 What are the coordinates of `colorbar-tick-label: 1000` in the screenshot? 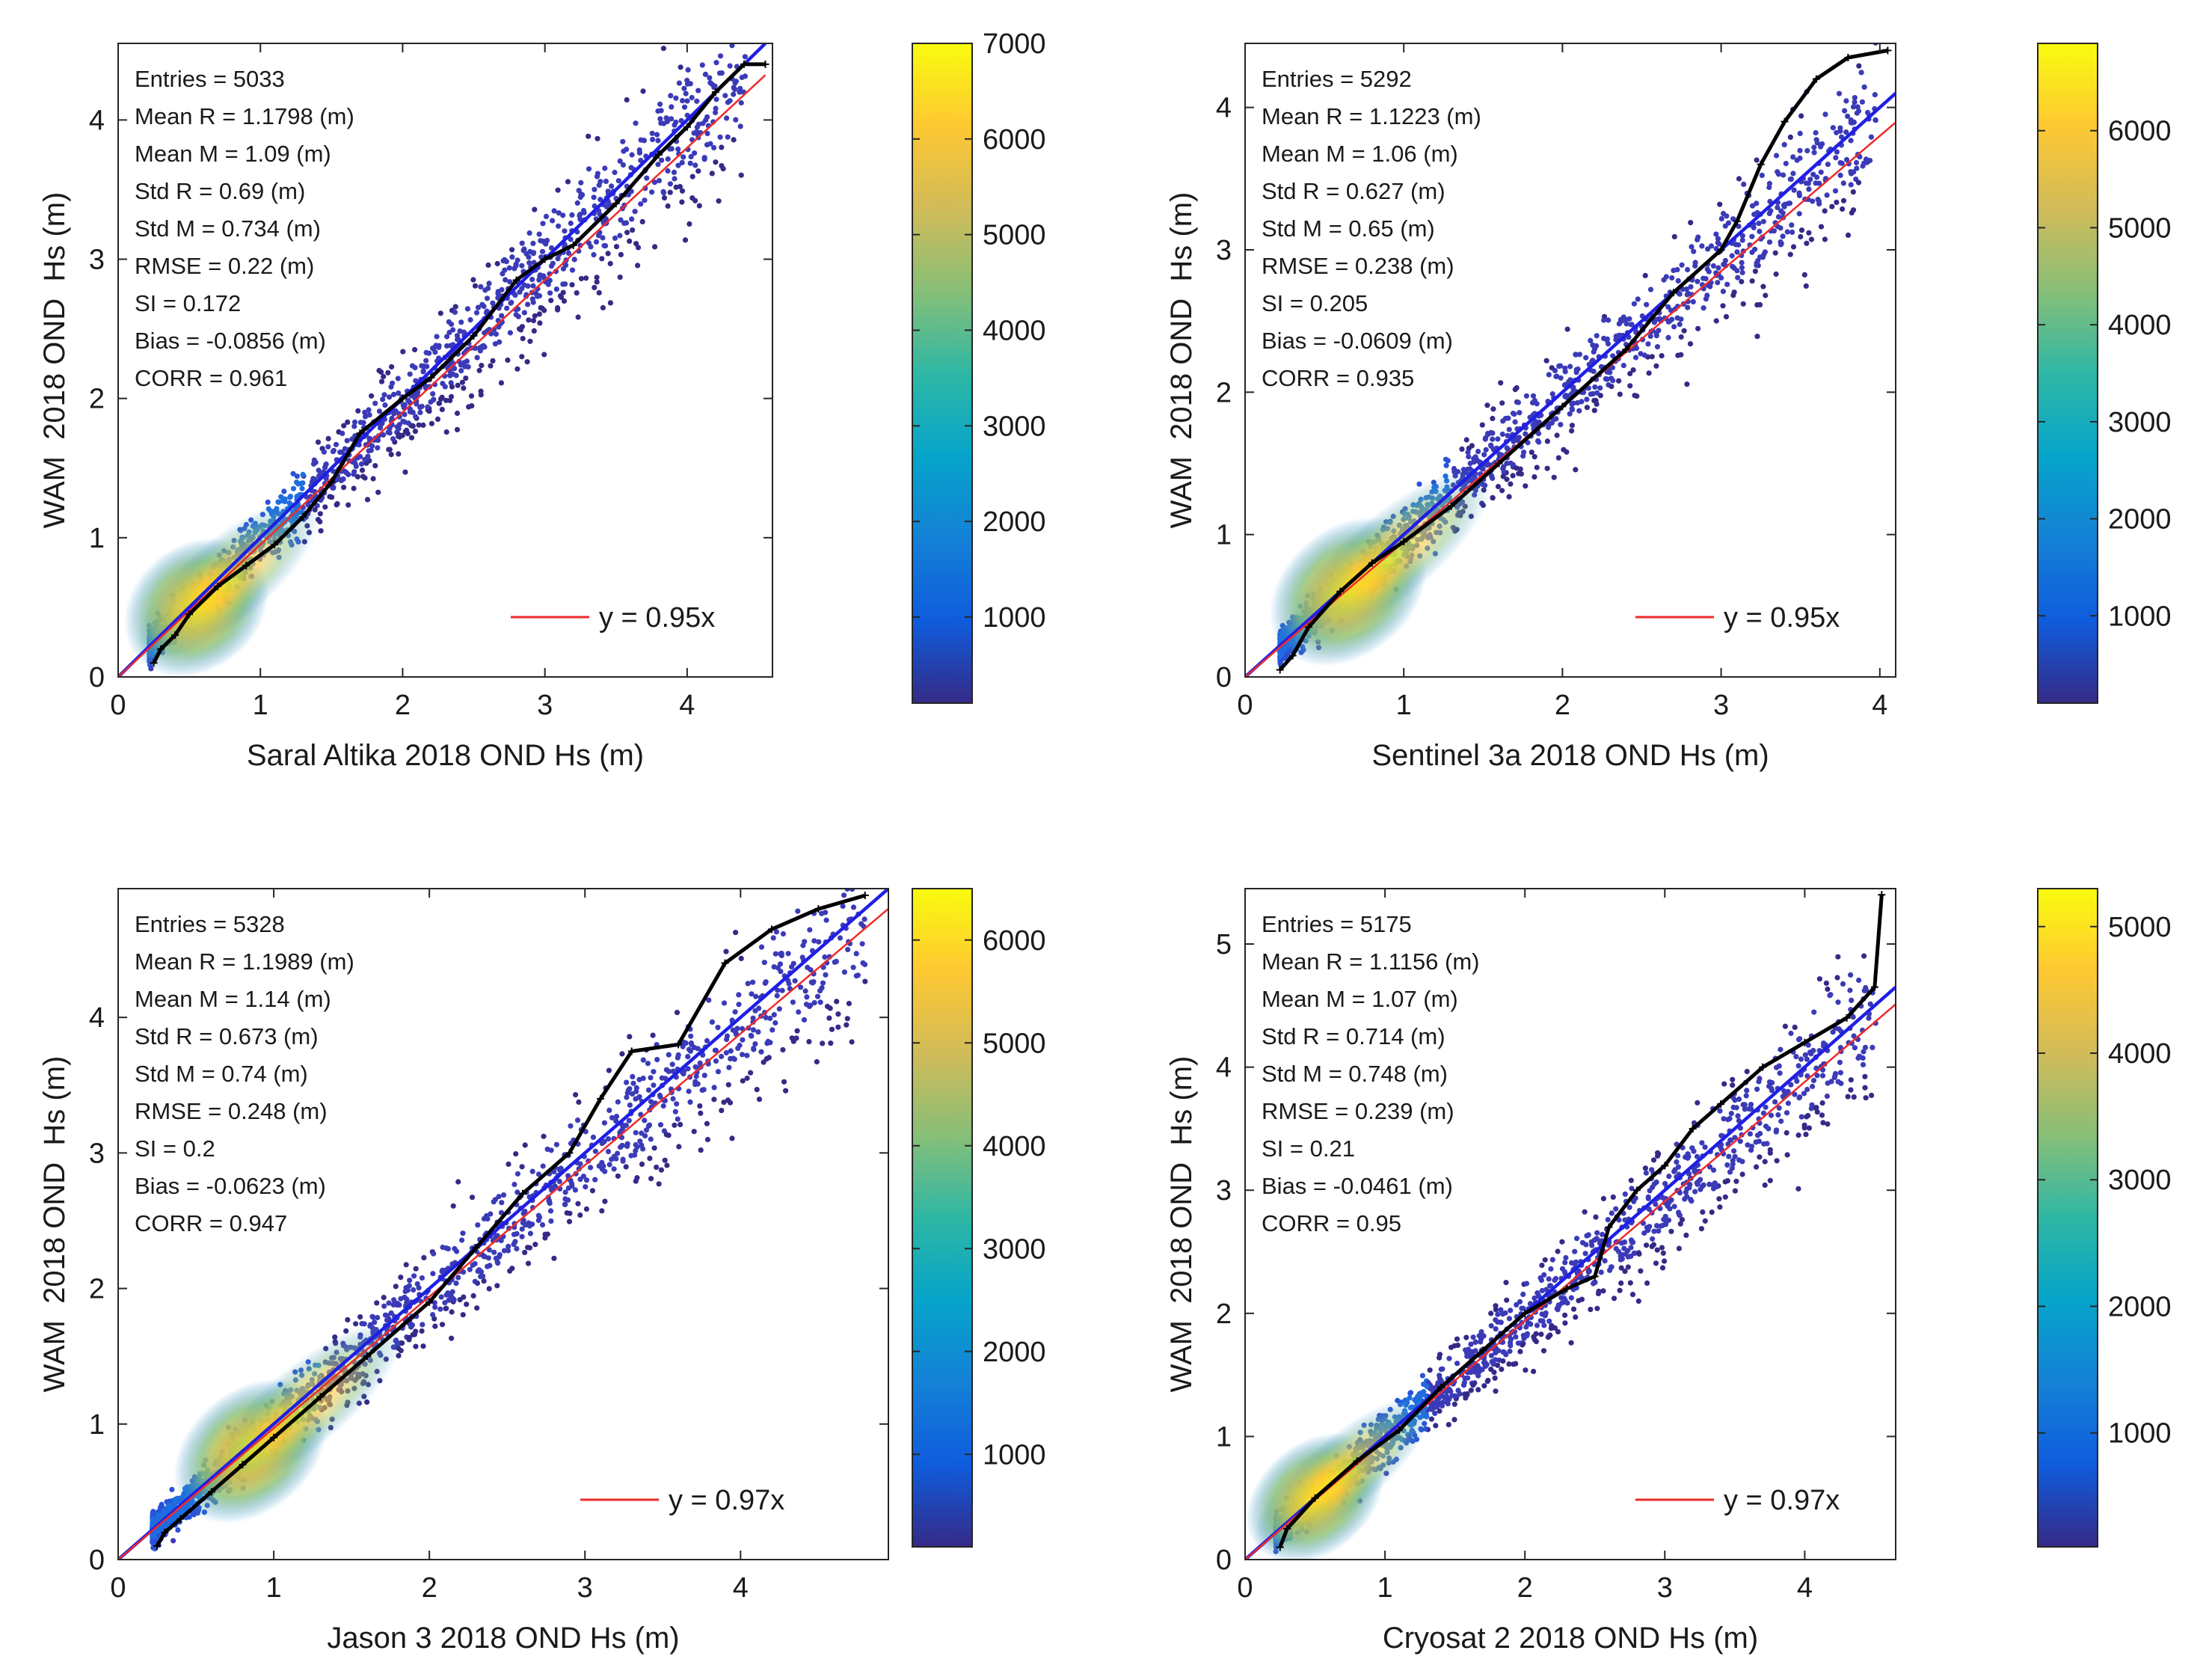 It's located at (2140, 616).